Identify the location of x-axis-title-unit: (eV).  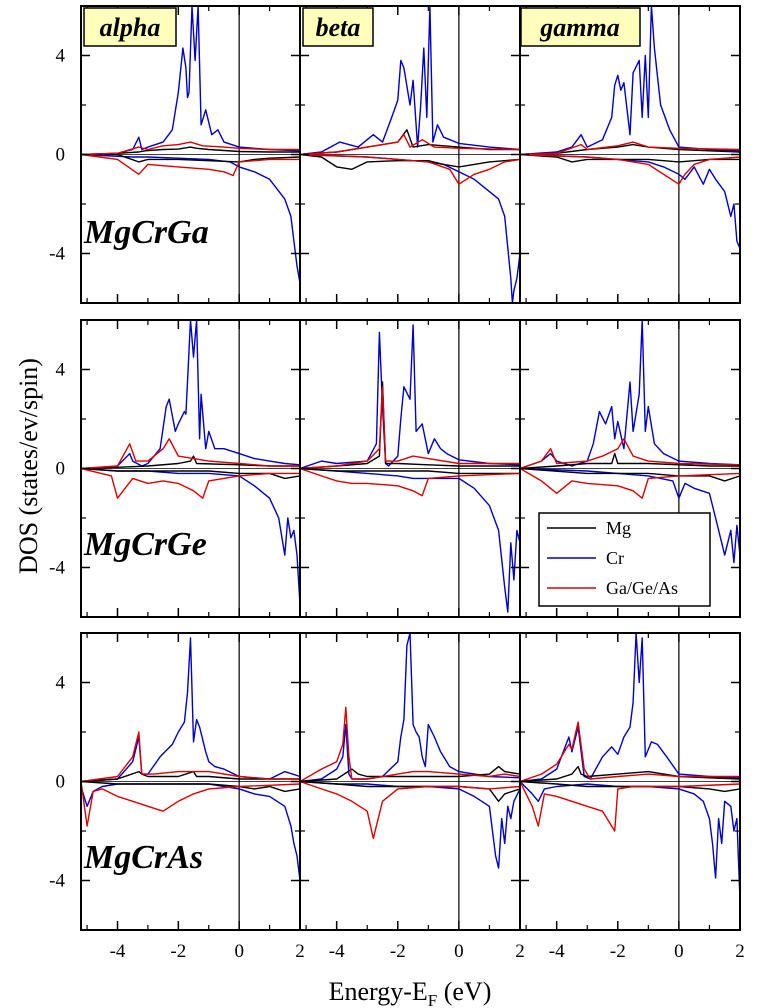
(464, 991).